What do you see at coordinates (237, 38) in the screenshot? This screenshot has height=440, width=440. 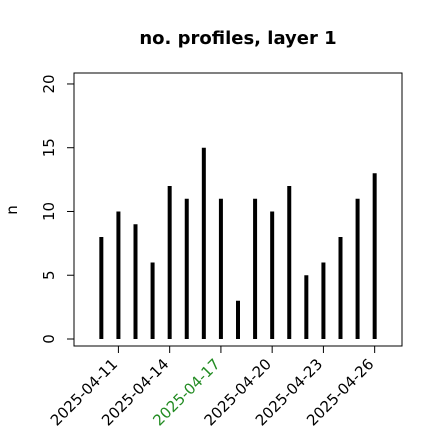 I see `chart-title: no. profiles, layer 1` at bounding box center [237, 38].